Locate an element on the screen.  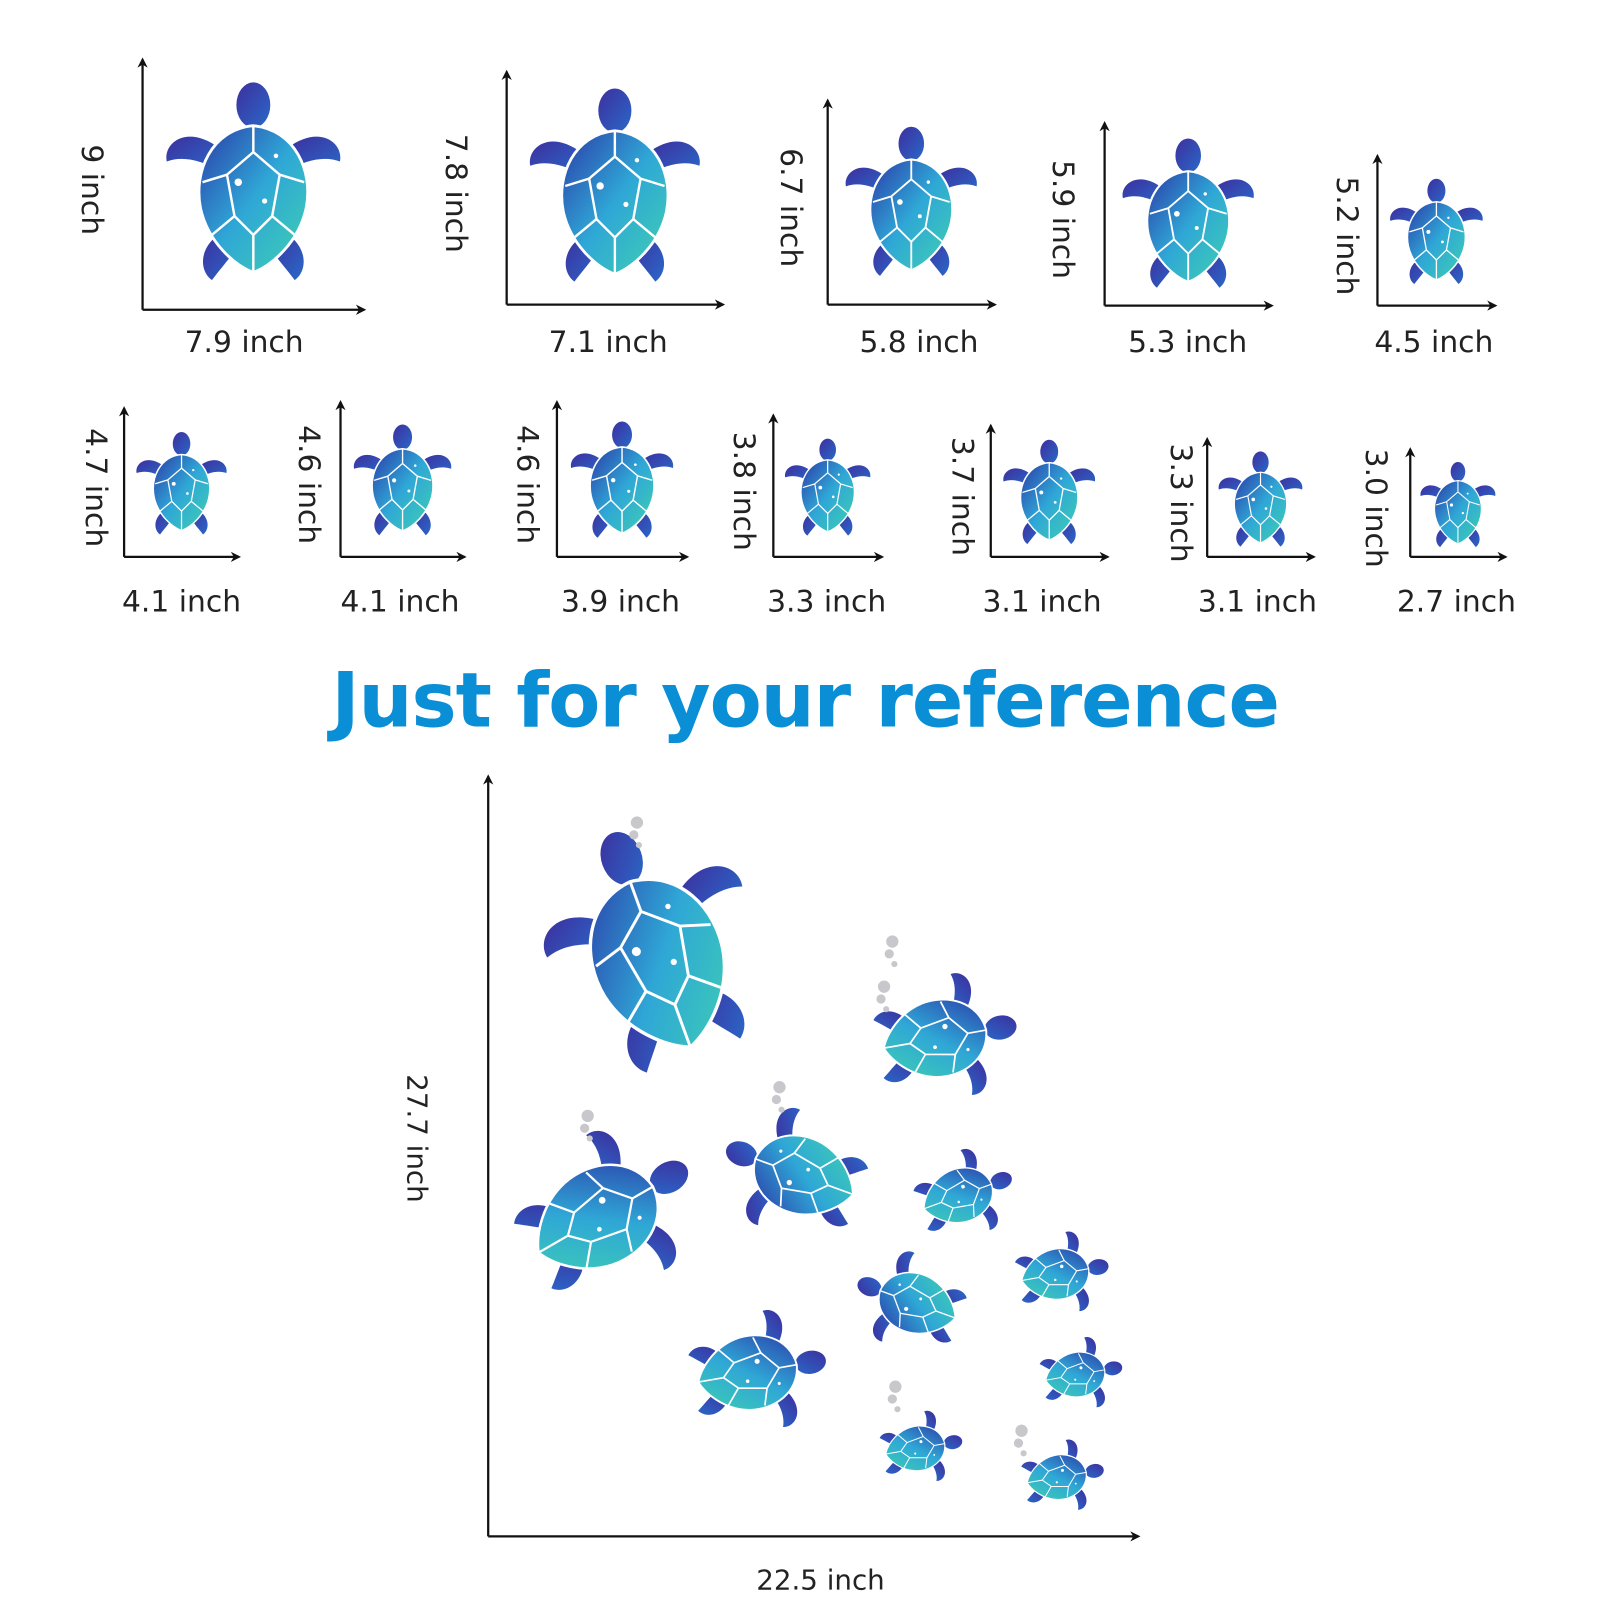
width-label: 3.9 inch is located at coordinates (620, 602).